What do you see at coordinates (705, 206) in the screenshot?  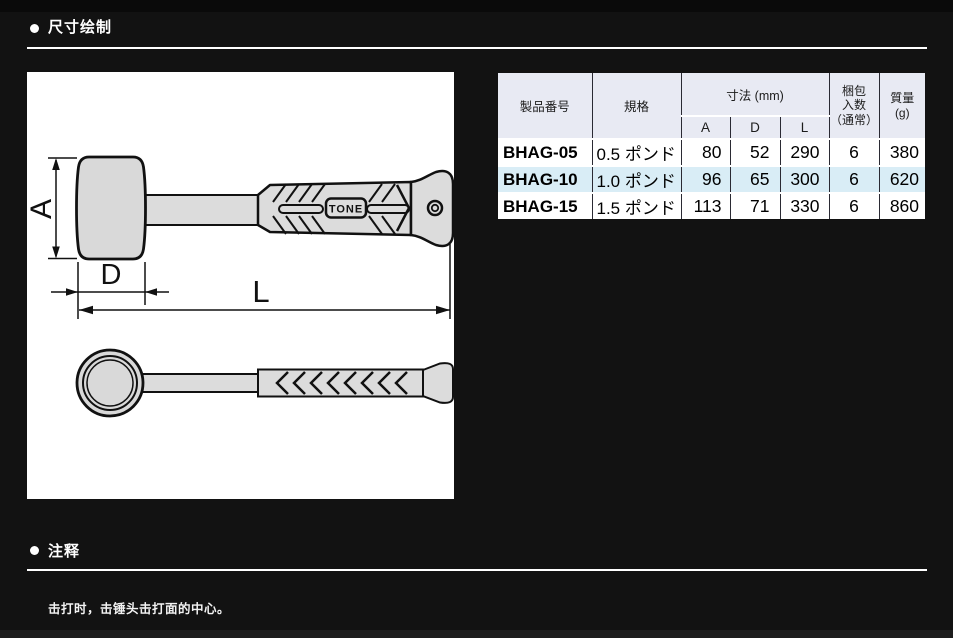 I see `cell-dim-a: 113` at bounding box center [705, 206].